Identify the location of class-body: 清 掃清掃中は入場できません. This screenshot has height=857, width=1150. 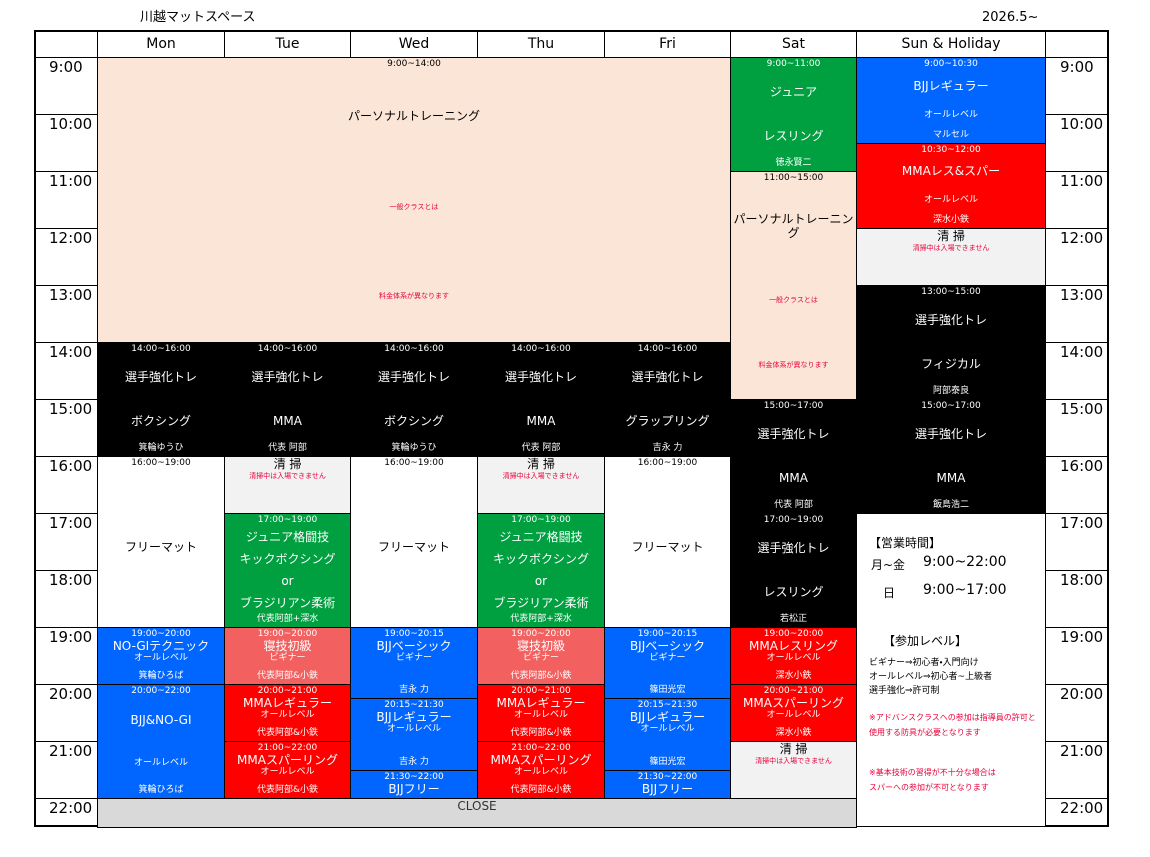
(541, 484).